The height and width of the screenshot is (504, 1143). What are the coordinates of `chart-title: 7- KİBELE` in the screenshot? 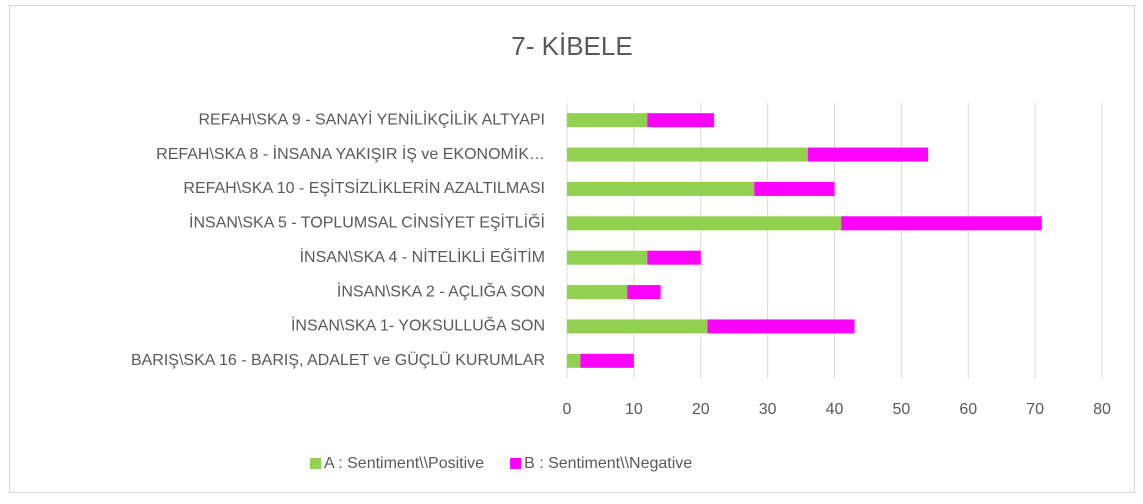 It's located at (571, 46).